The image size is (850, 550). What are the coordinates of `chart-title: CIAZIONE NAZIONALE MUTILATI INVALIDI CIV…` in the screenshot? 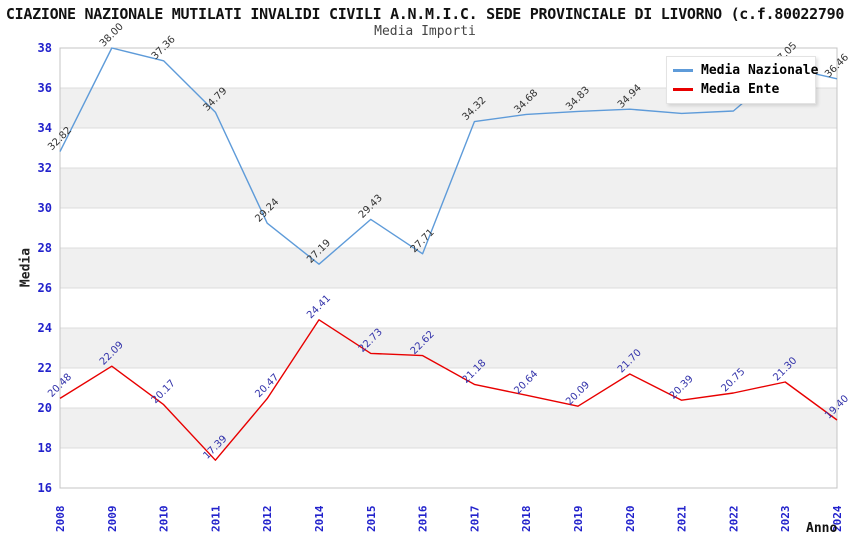 It's located at (425, 14).